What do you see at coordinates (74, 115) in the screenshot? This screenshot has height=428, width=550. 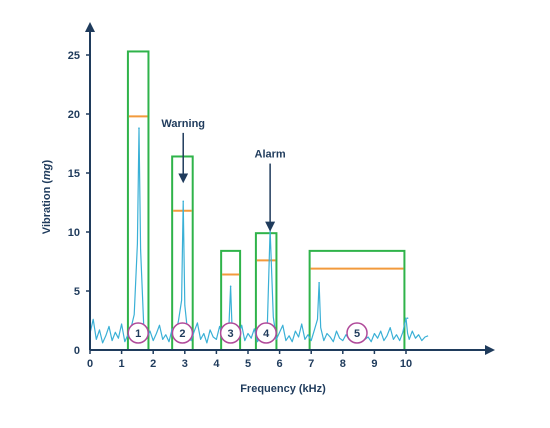 I see `y-tick-label-20: 20` at bounding box center [74, 115].